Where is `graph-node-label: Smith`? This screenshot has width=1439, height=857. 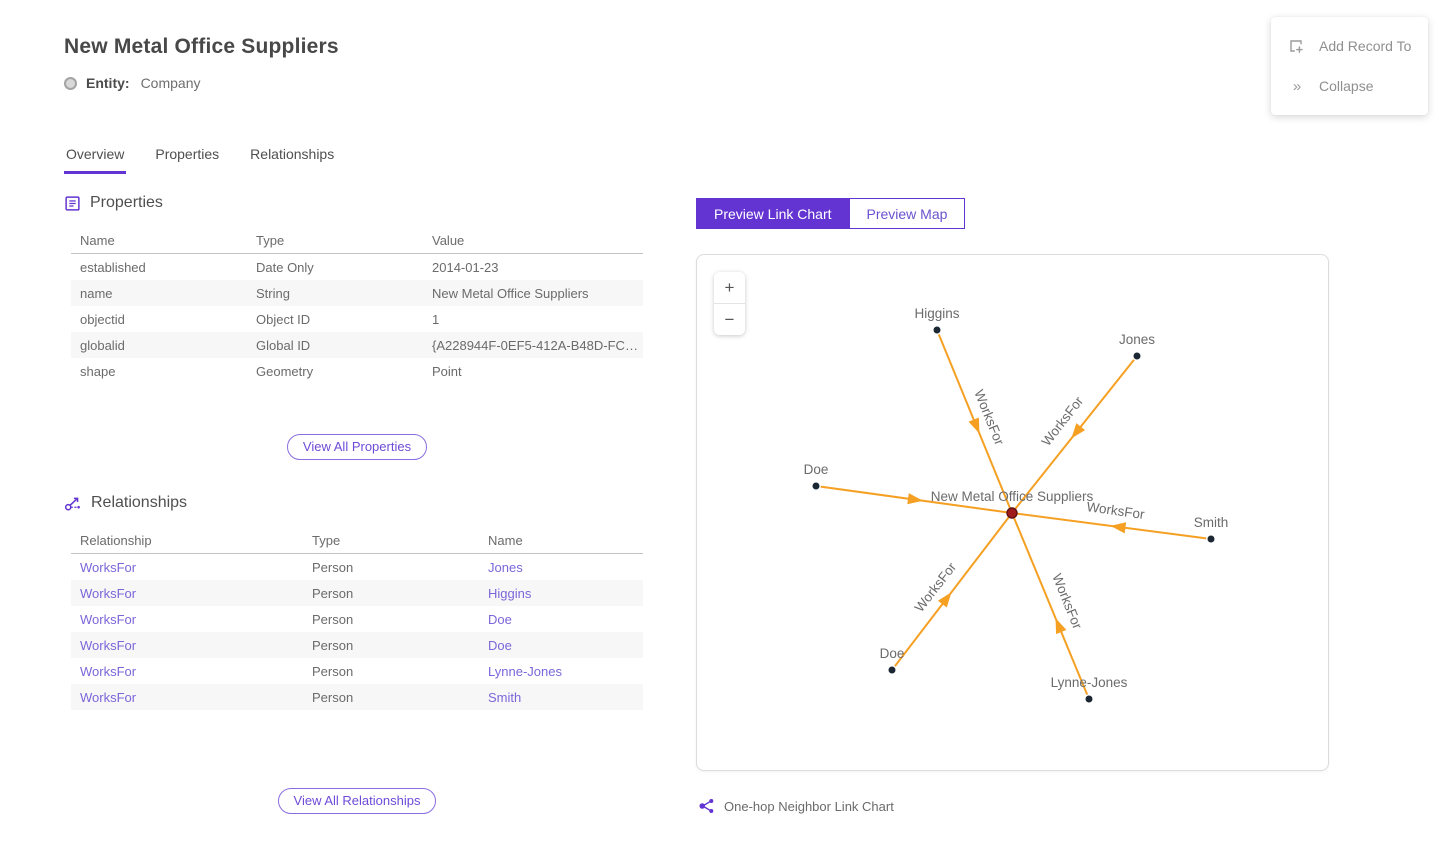 graph-node-label: Smith is located at coordinates (1211, 522).